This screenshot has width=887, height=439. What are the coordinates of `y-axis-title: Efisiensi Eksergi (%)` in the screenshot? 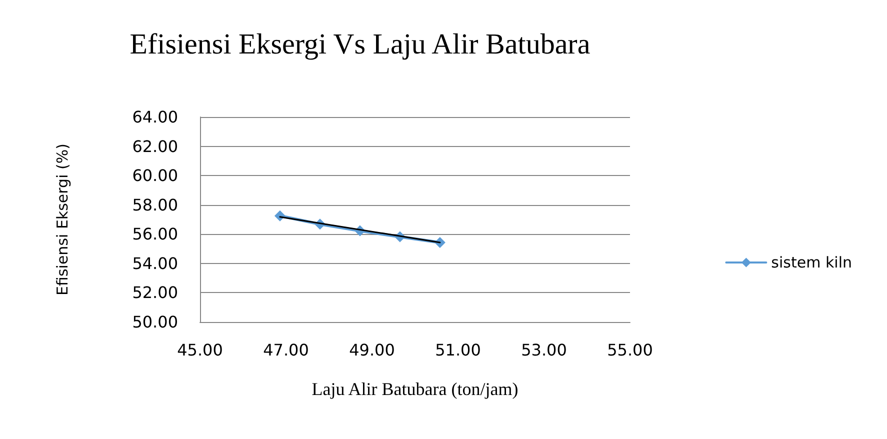 It's located at (63, 220).